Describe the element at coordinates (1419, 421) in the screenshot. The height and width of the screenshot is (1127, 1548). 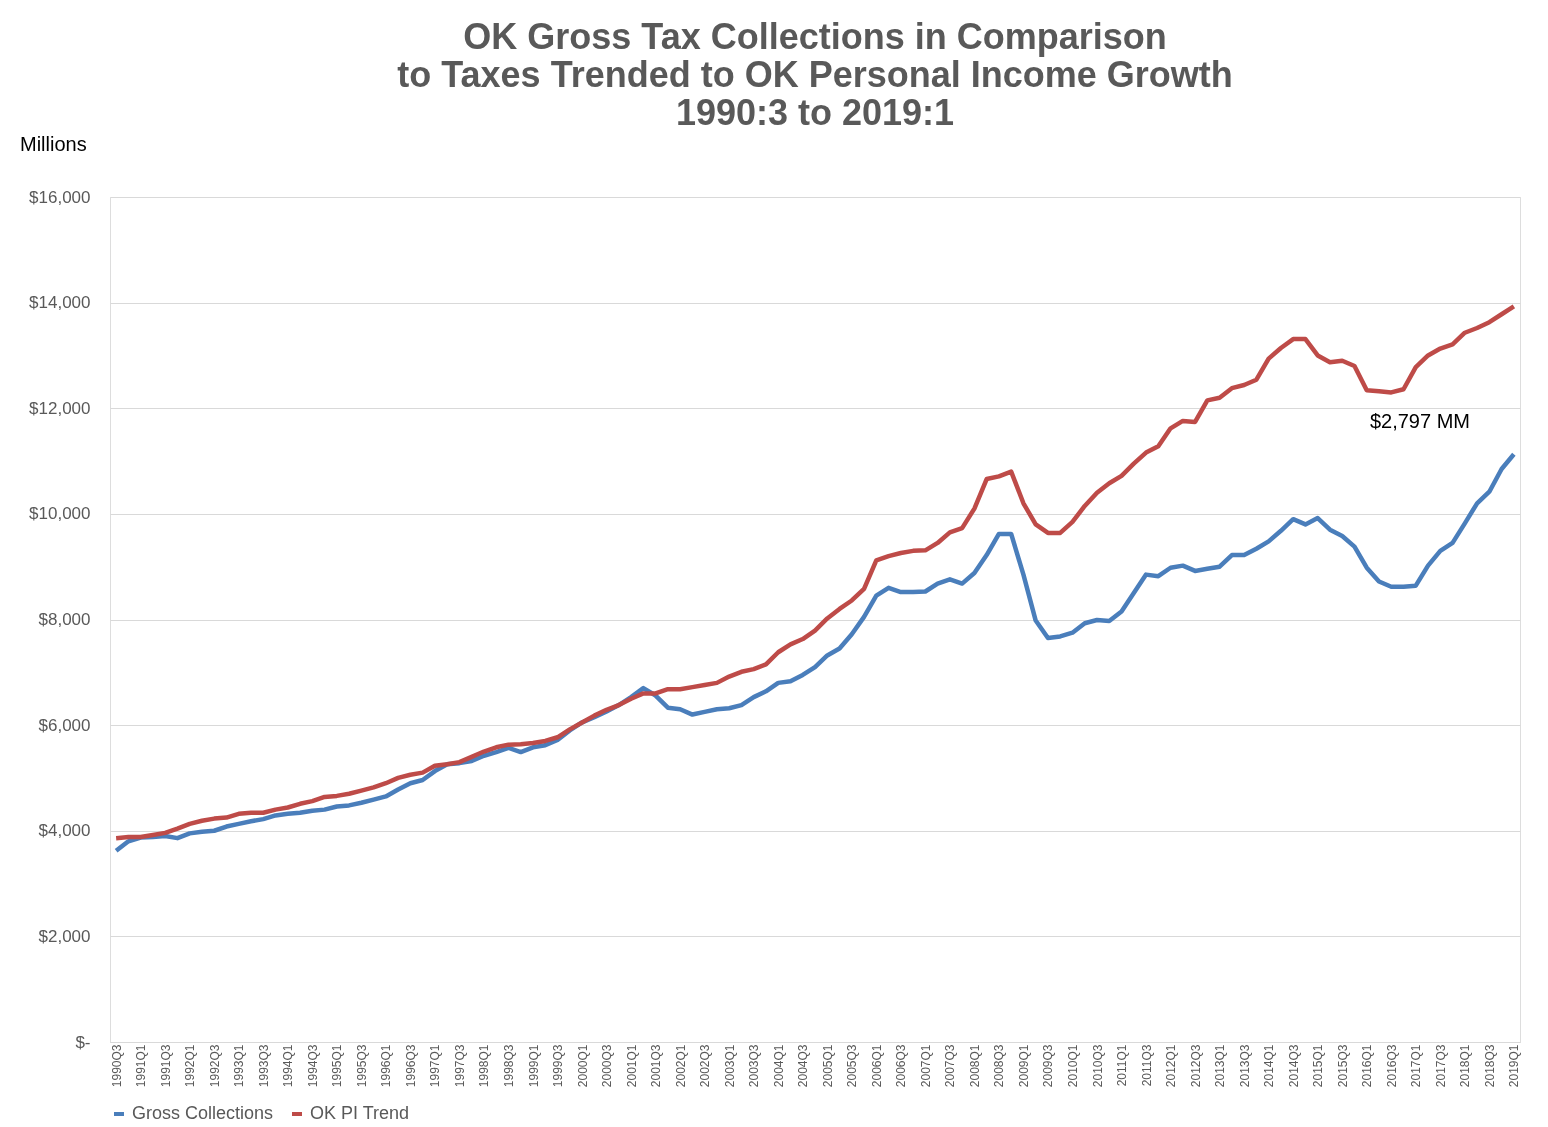
I see `annotation: $2,797 MM` at that location.